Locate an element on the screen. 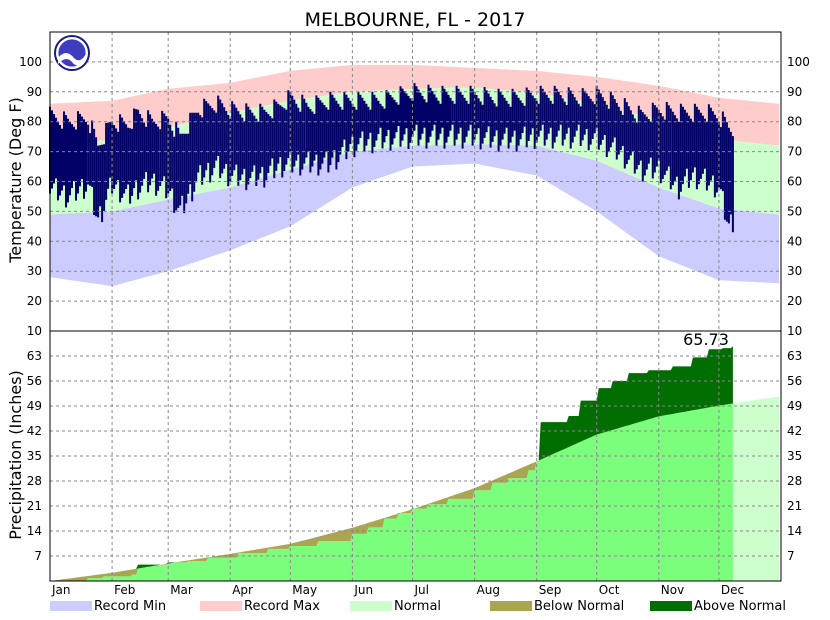  temp-tick-right: 70 is located at coordinates (794, 152).